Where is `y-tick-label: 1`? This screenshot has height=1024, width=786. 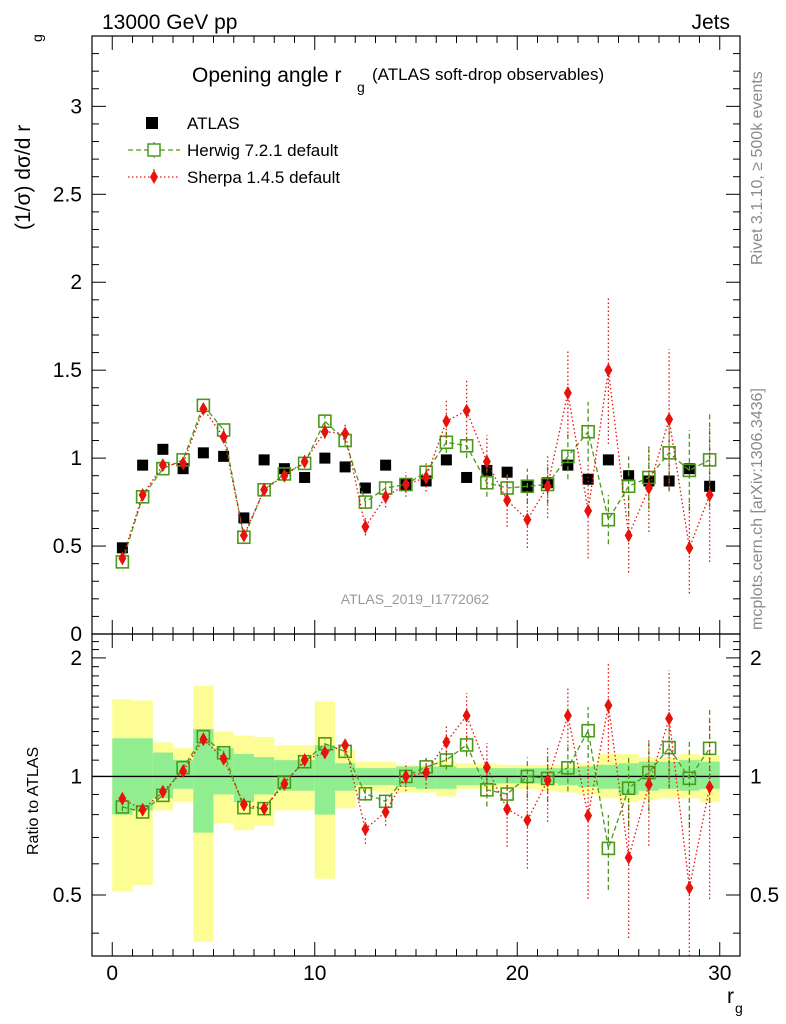 y-tick-label: 1 is located at coordinates (76, 458).